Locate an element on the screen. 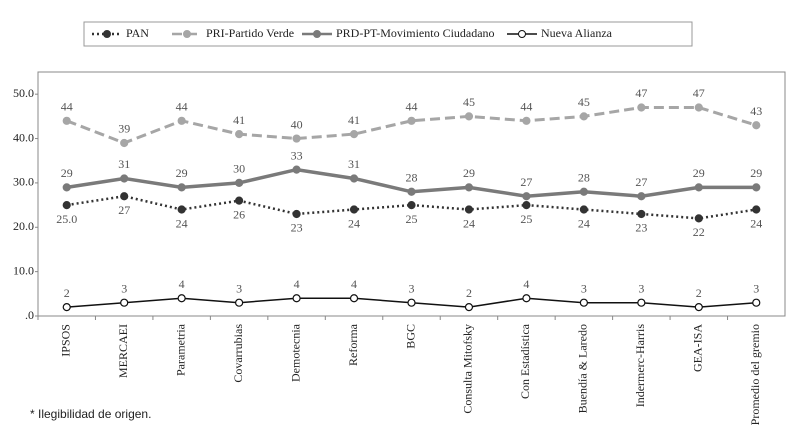 Image resolution: width=800 pixels, height=437 pixels. data-label: 39 is located at coordinates (124, 129).